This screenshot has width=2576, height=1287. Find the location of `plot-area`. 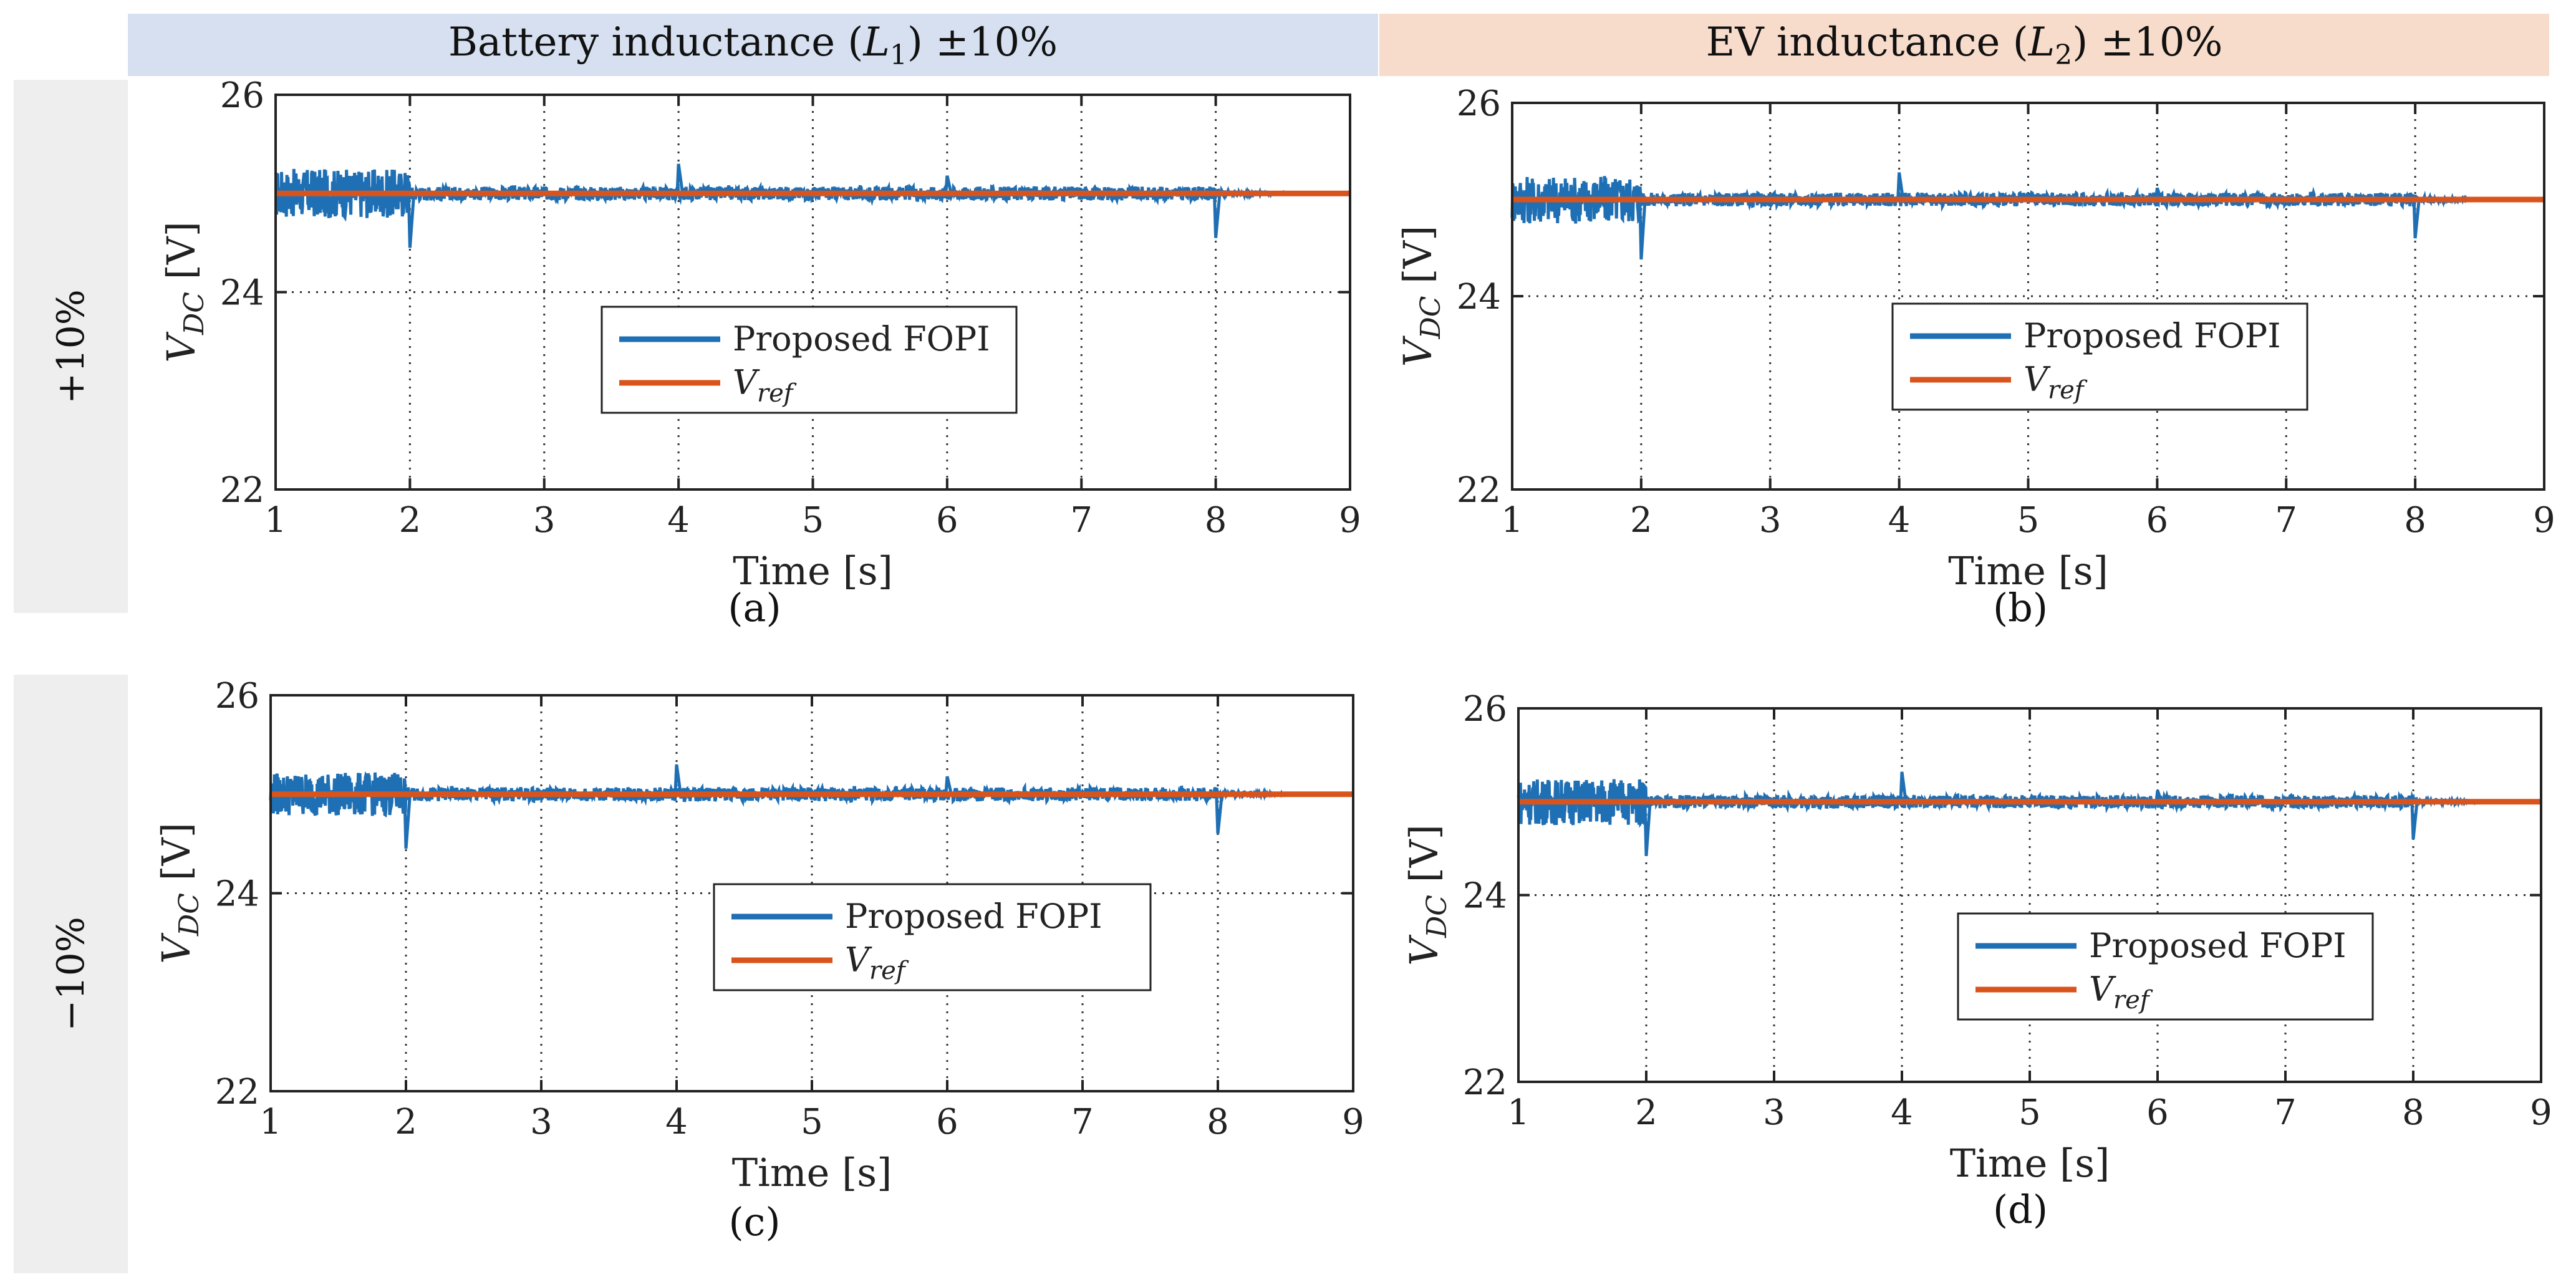

plot-area is located at coordinates (813, 292).